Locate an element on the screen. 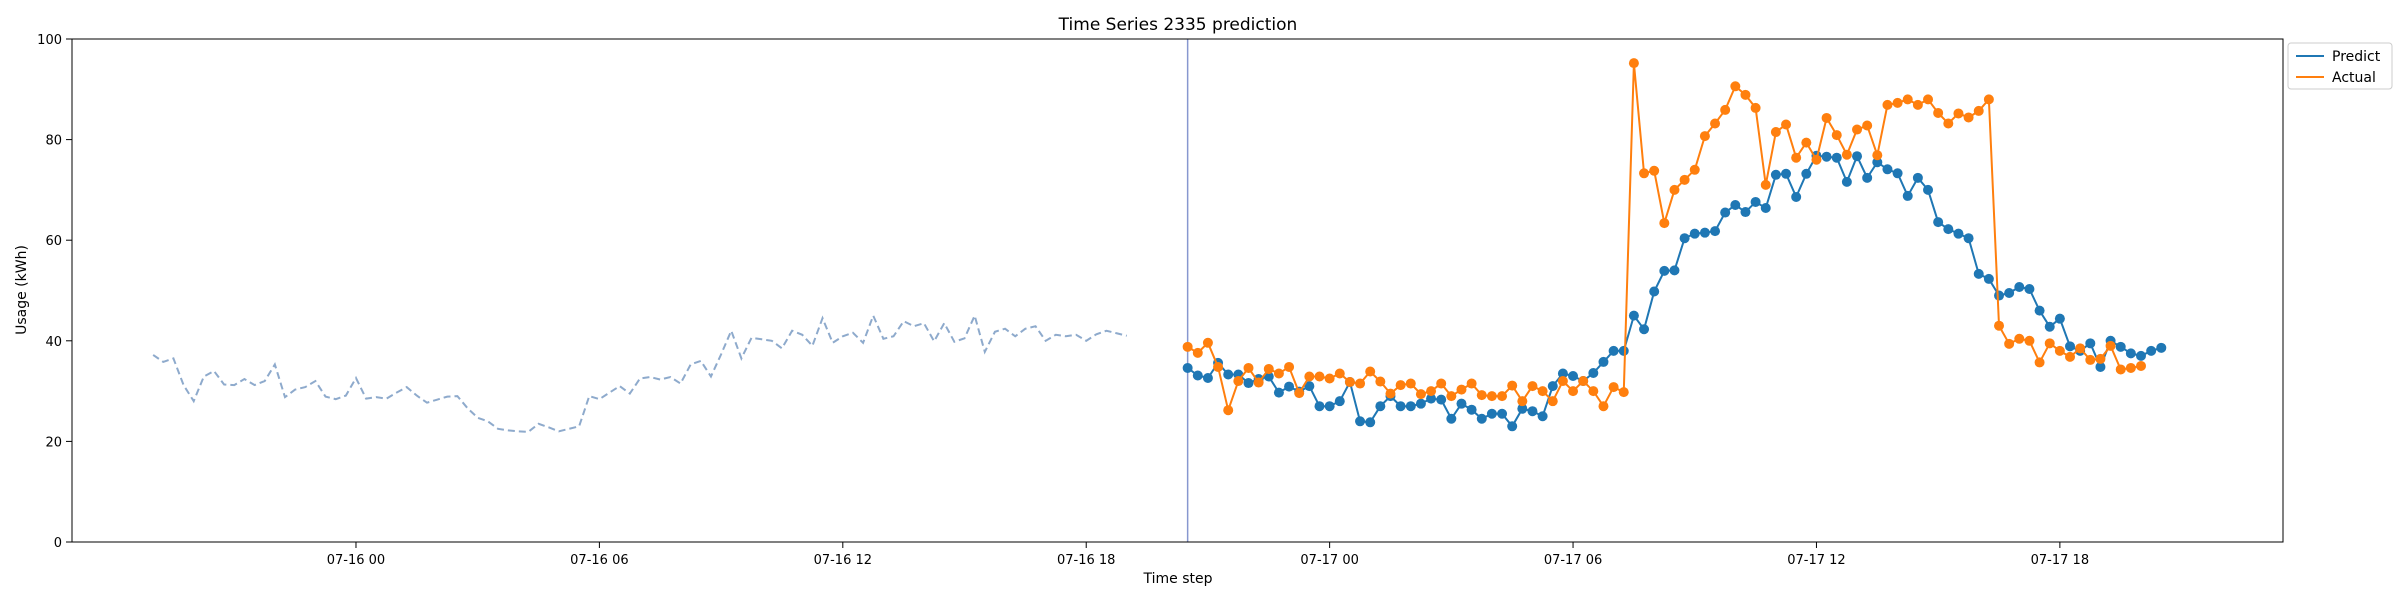  x-tick-label: 07-17 12 is located at coordinates (1816, 560).